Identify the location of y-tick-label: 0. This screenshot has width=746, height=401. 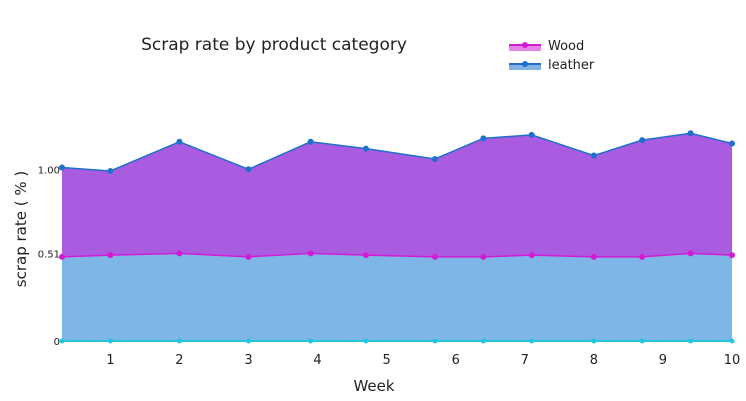
(57, 342).